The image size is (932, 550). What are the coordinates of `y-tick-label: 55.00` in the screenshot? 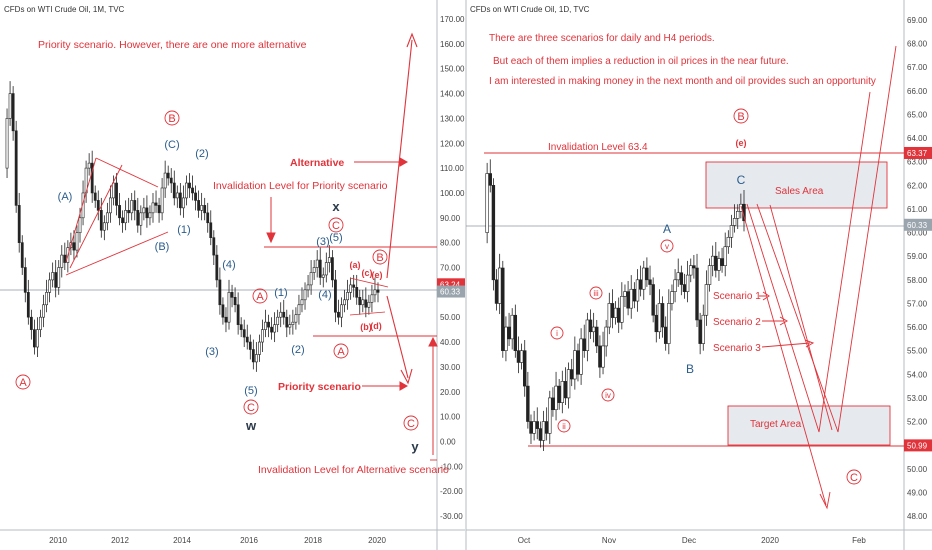 It's located at (917, 351).